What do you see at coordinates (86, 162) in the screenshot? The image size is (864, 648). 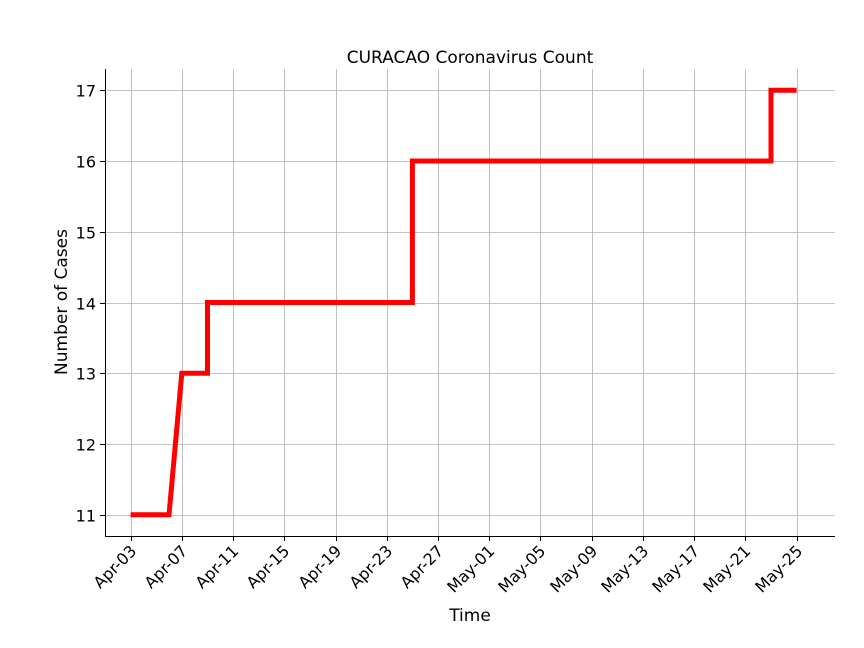 I see `y-tick-label: 16` at bounding box center [86, 162].